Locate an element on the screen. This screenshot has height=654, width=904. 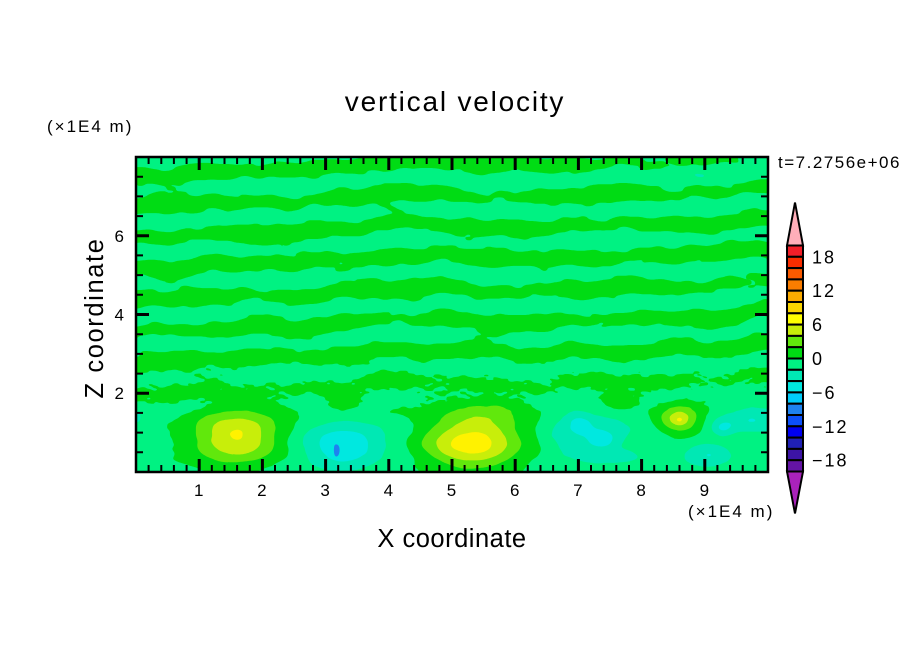
svg-text: X coordinate is located at coordinates (451, 539).